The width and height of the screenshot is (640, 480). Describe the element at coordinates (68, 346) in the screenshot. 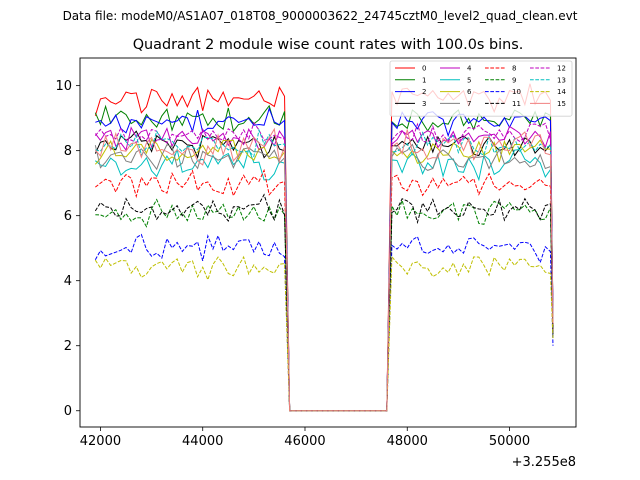

I see `y-tick-label: 2` at that location.